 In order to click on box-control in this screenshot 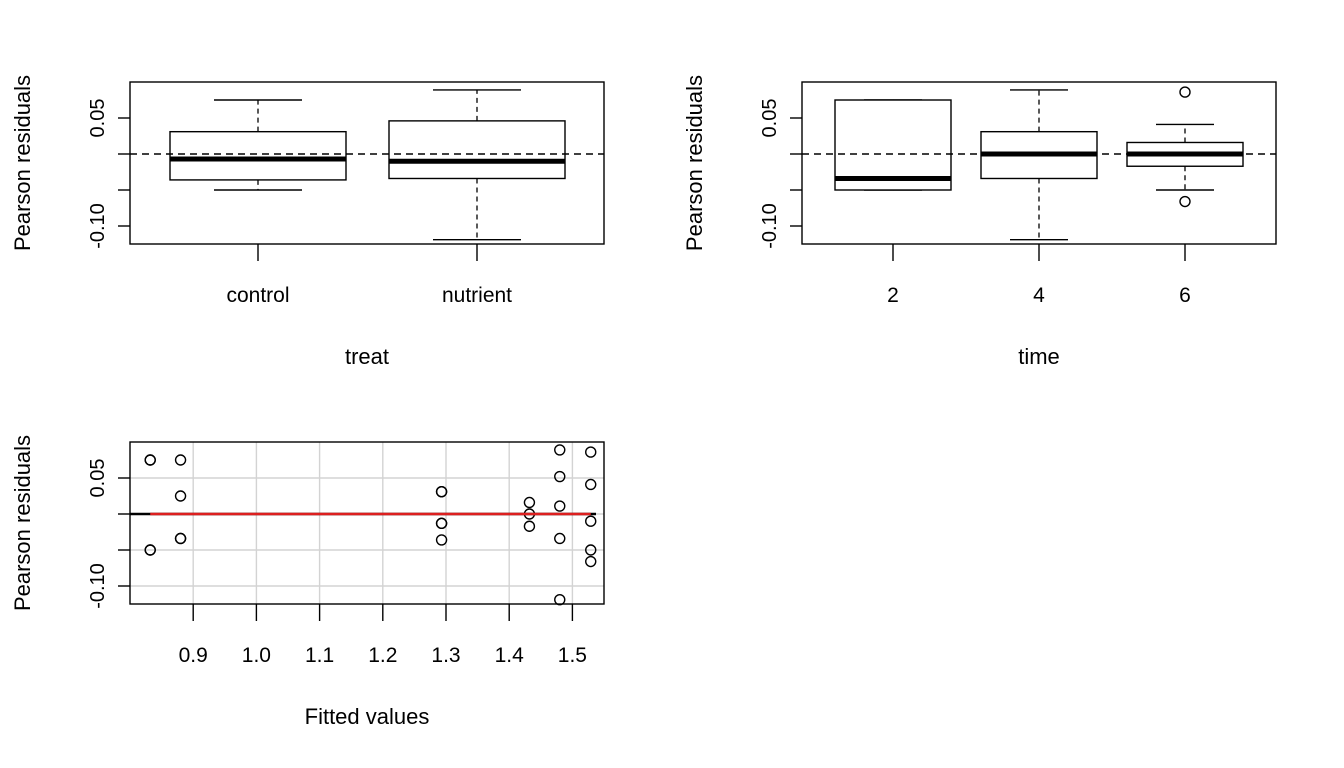, I will do `click(258, 145)`.